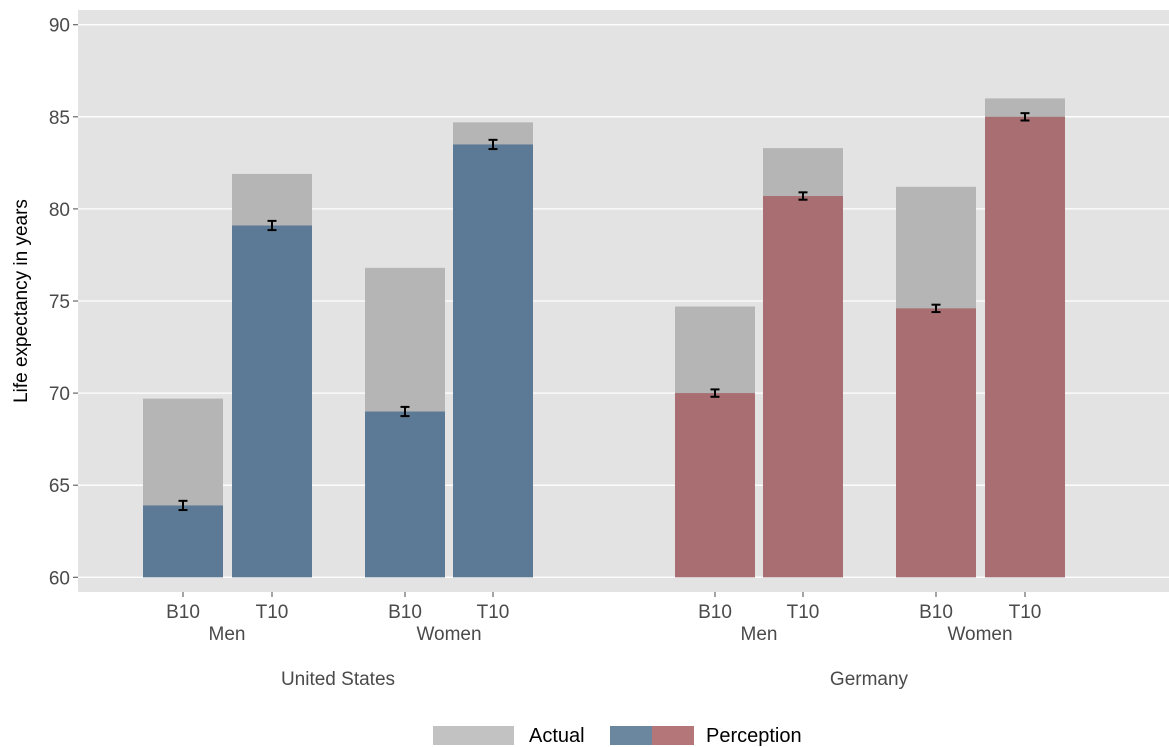 Image resolution: width=1169 pixels, height=747 pixels. Describe the element at coordinates (59, 486) in the screenshot. I see `y-tick-label: 65` at that location.